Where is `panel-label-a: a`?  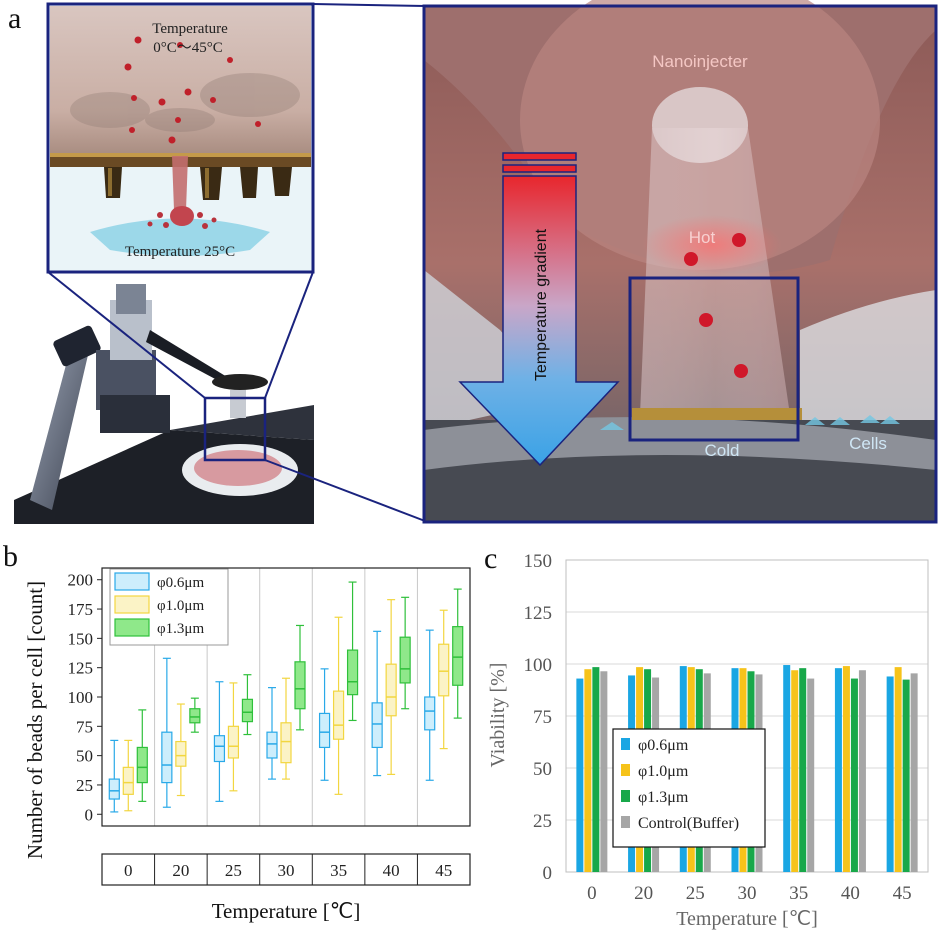
panel-label-a: a is located at coordinates (15, 18).